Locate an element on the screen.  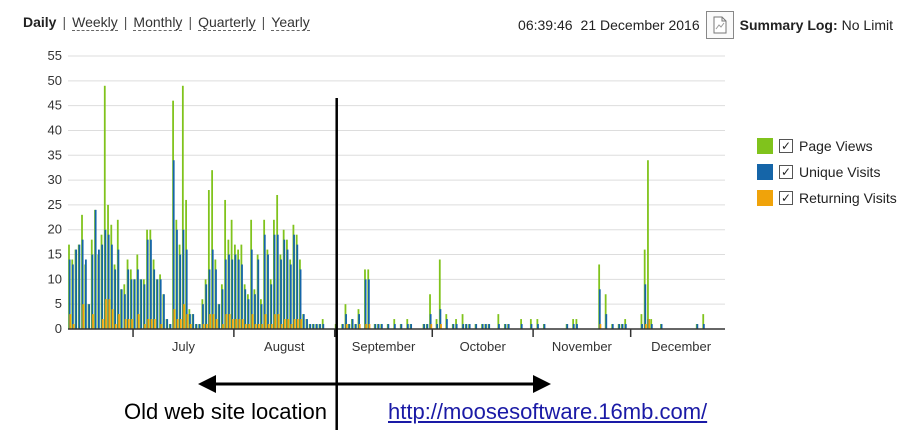
arrow-right-head is located at coordinates (542, 384).